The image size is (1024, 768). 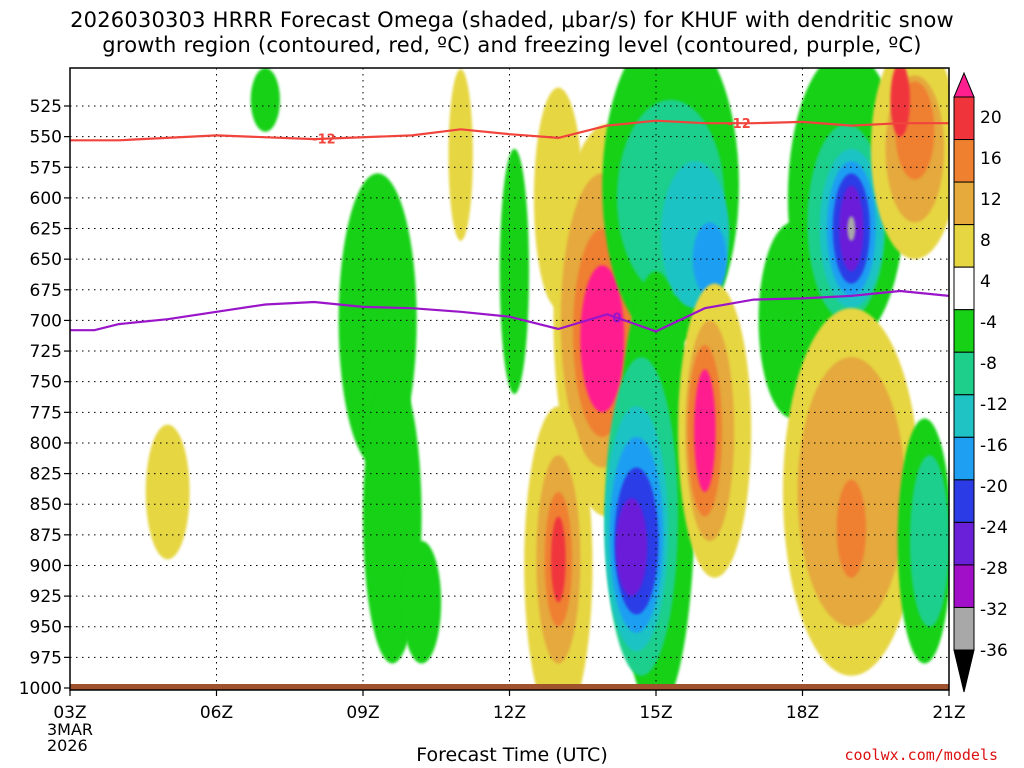 I want to click on colorbar-bin--20--16, so click(x=964, y=458).